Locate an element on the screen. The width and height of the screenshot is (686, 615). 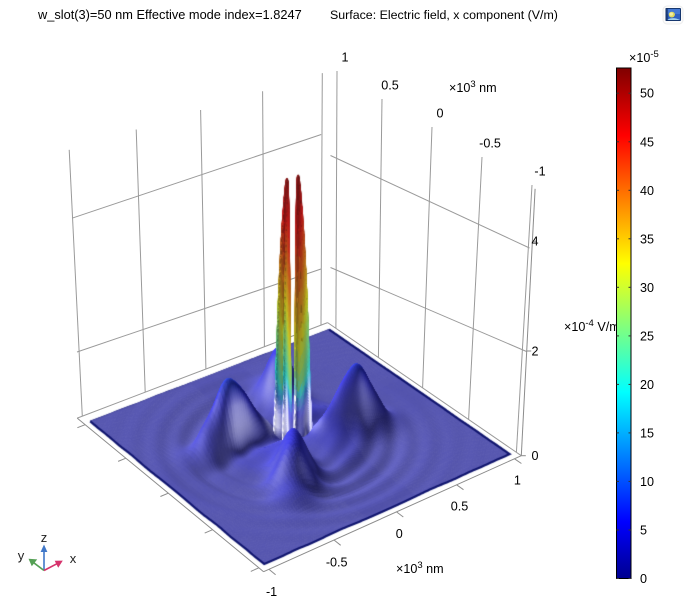
svg-text: z is located at coordinates (44, 537).